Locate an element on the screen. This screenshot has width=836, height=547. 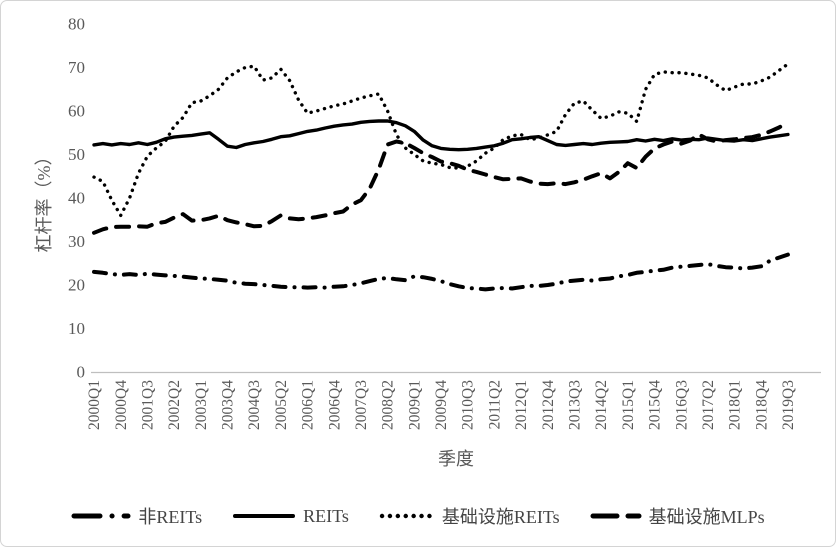
x-axis-tick-label: 2000Q4 is located at coordinates (121, 405).